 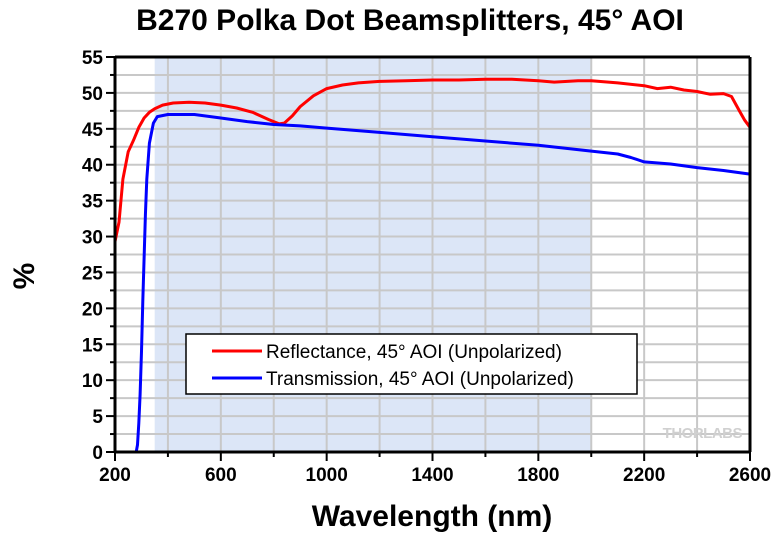 I want to click on y-tick-label: 40, so click(x=92, y=166).